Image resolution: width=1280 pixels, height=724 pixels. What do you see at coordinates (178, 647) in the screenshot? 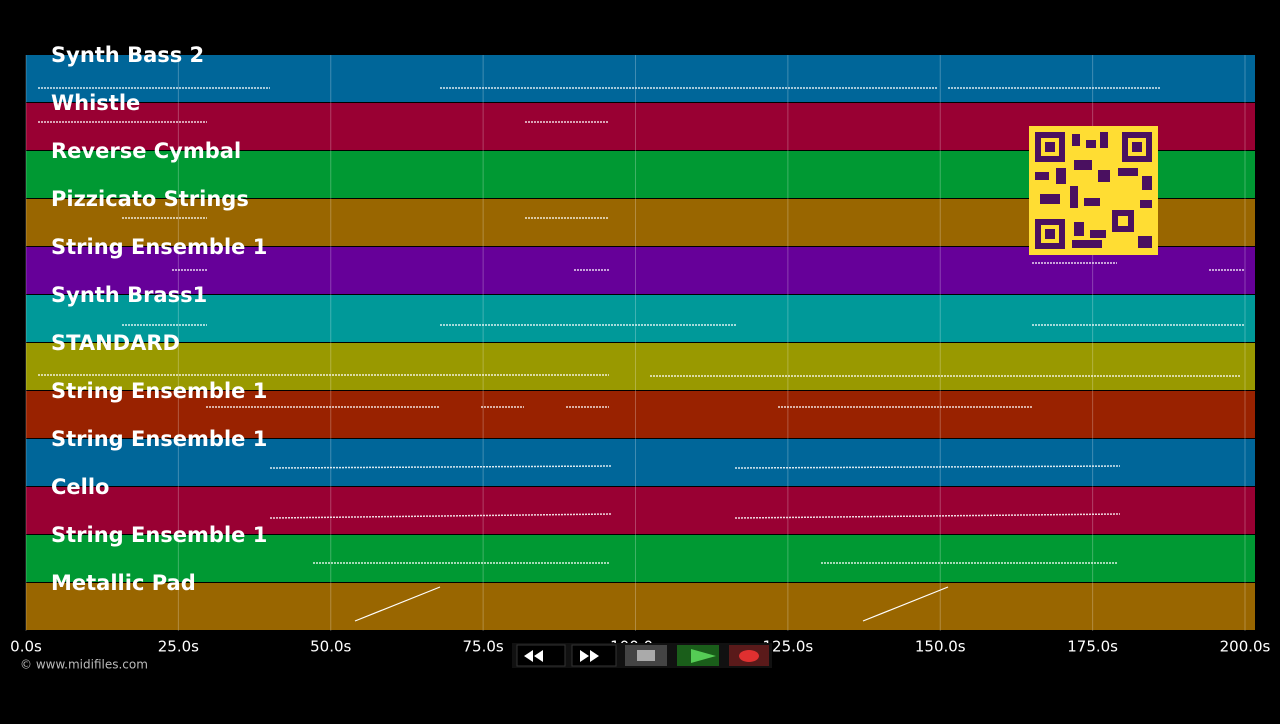
I see `time-label: 25.0s` at bounding box center [178, 647].